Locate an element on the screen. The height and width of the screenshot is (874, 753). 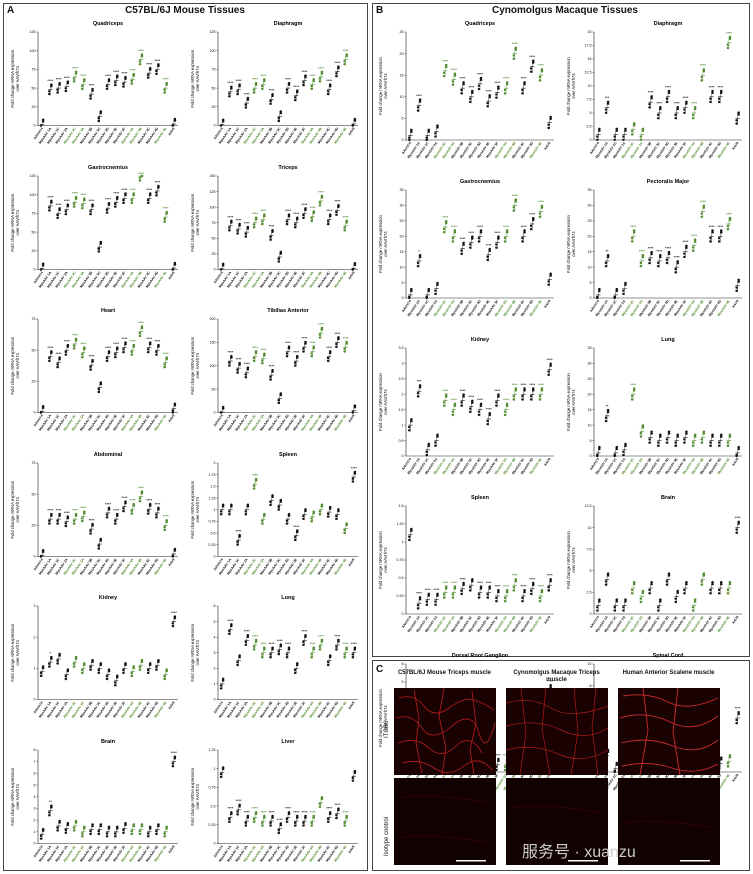
subplot-title: Dorsal Root Ganglion is located at coordinates (480, 656).